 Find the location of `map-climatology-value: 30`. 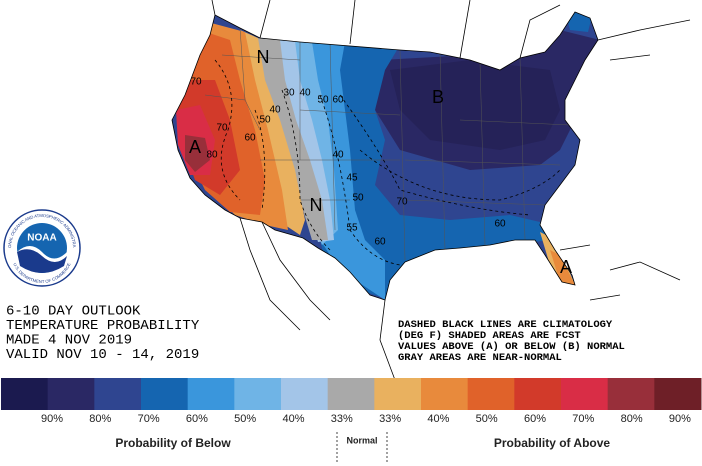

map-climatology-value: 30 is located at coordinates (289, 93).